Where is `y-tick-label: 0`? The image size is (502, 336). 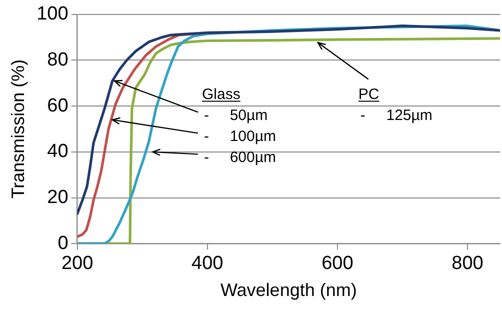
y-tick-label: 0 is located at coordinates (63, 243).